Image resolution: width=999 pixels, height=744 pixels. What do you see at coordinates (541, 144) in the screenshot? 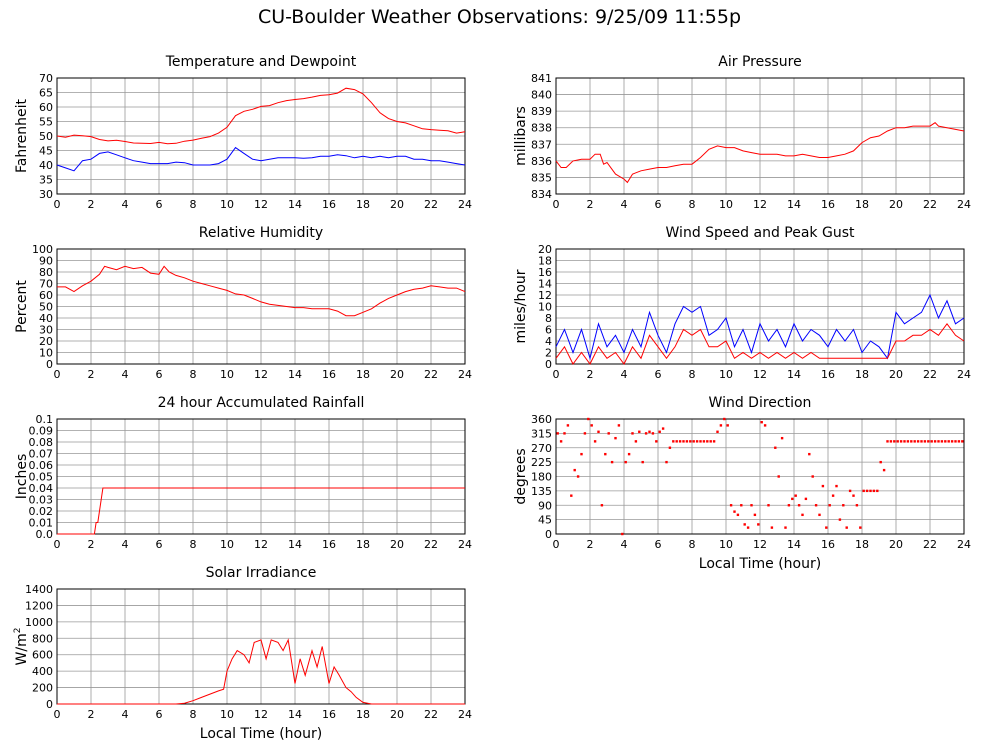
I see `y-tick-label: 837` at bounding box center [541, 144].